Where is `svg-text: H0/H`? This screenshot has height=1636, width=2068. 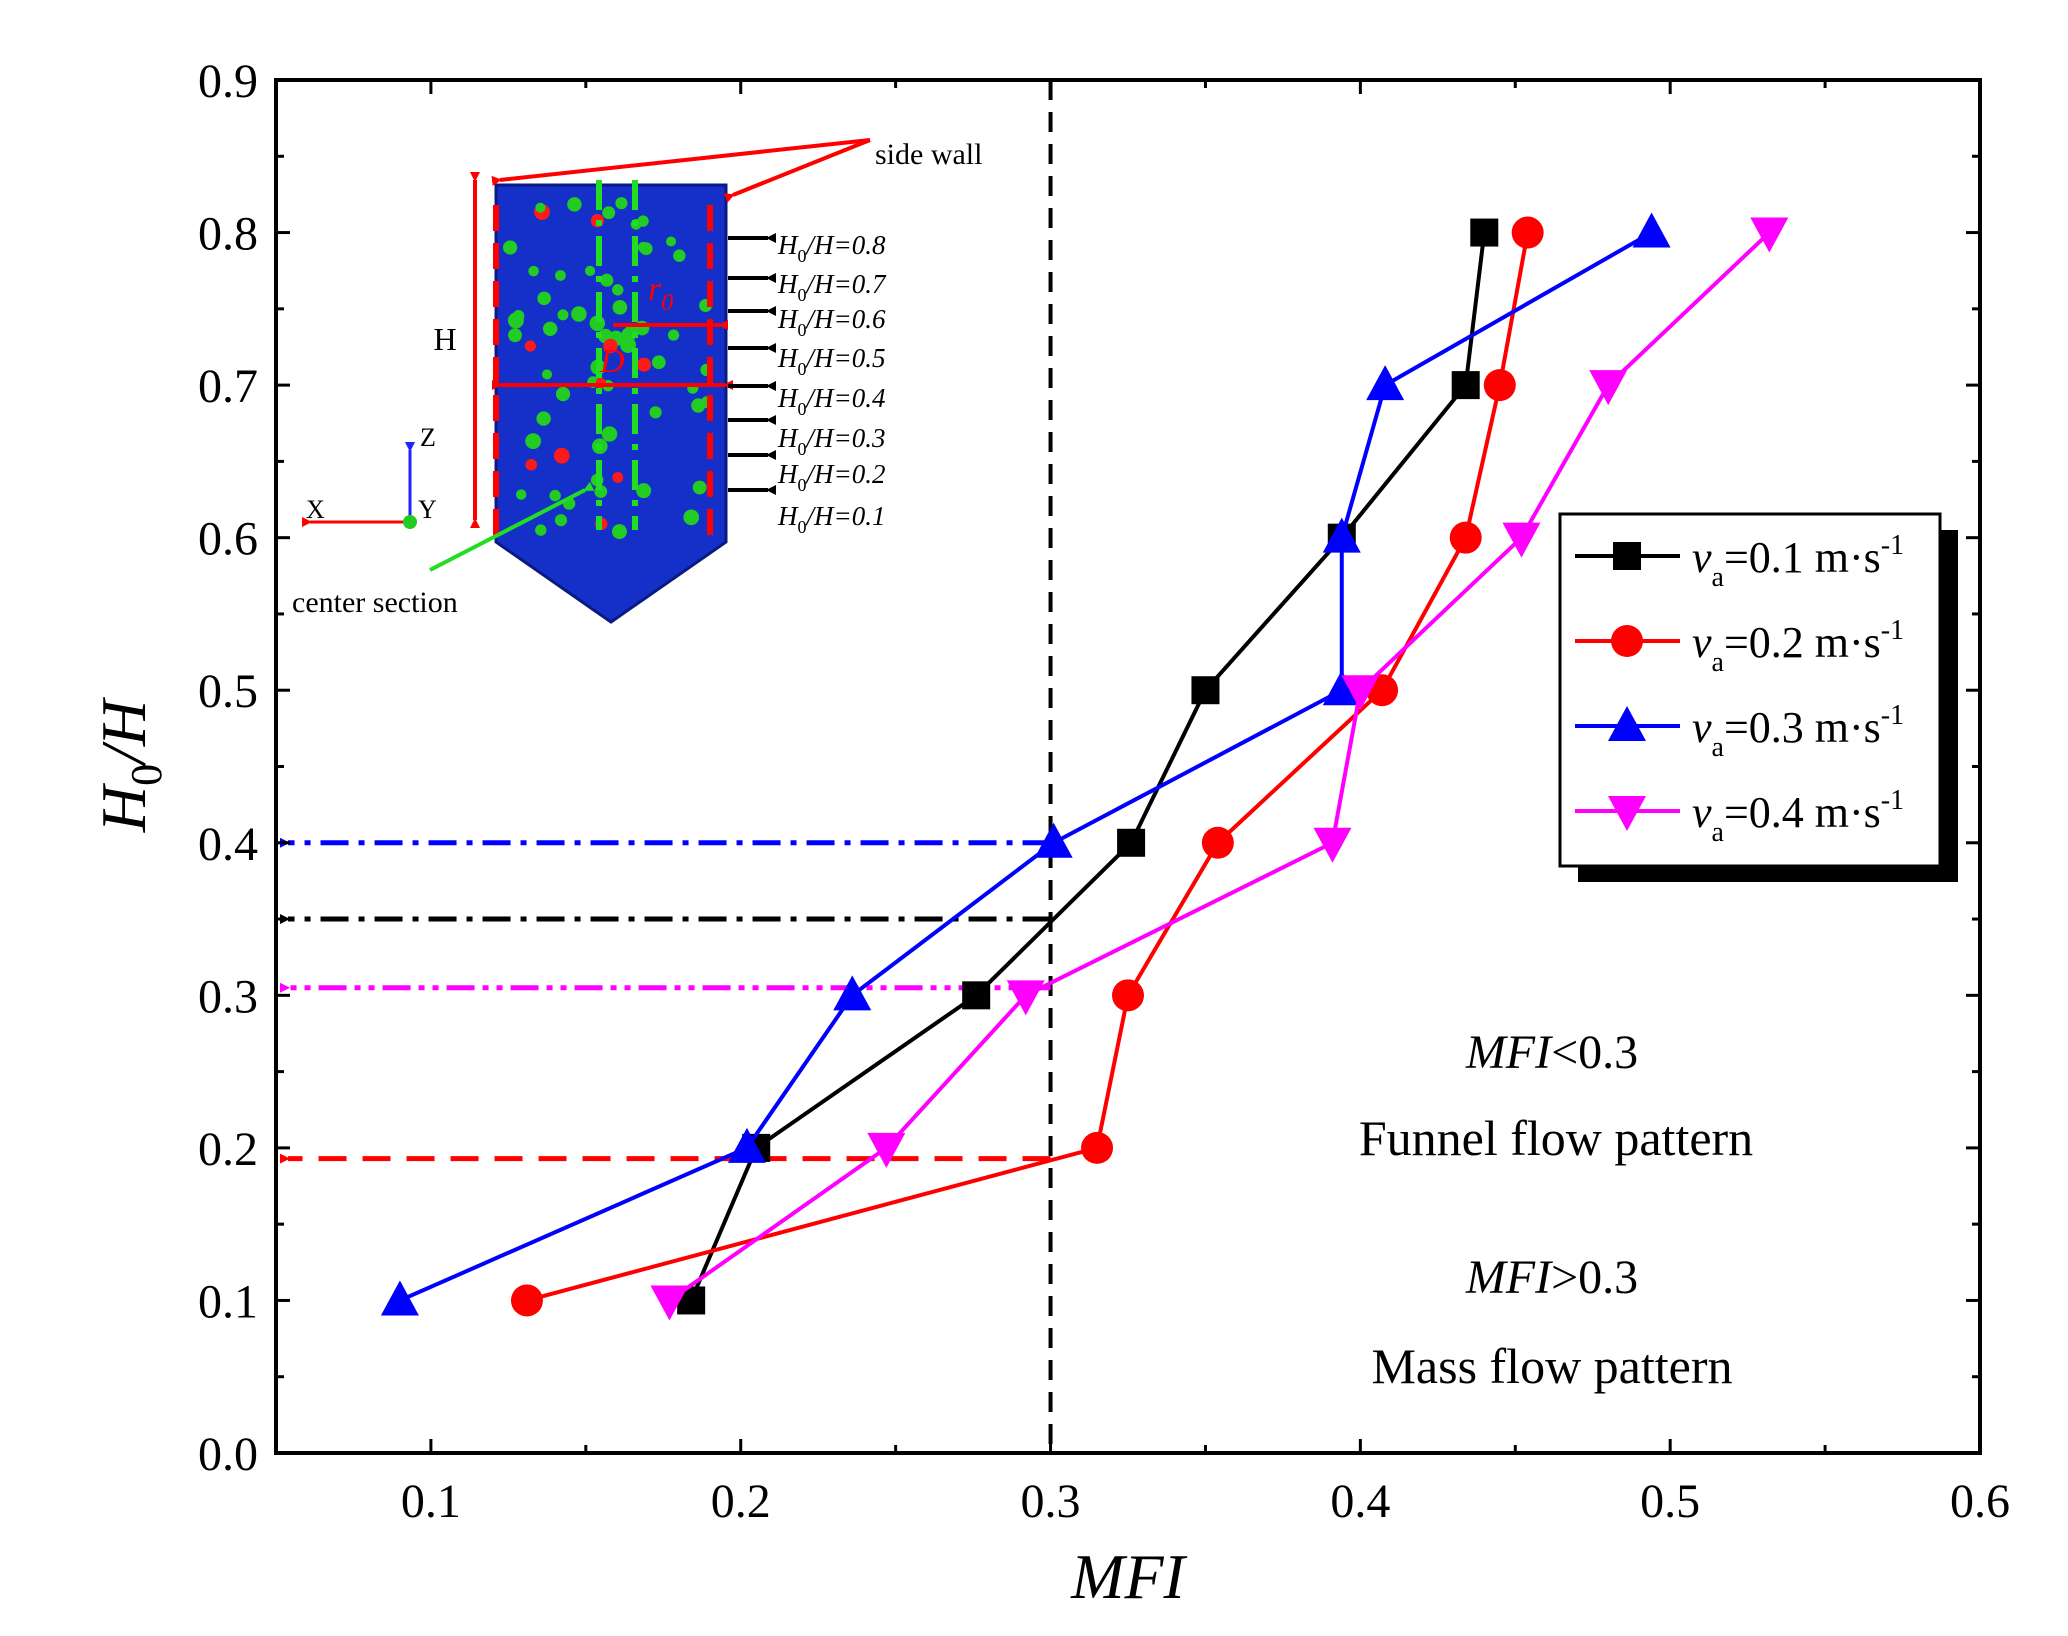
svg-text: H0/H is located at coordinates (129, 764).